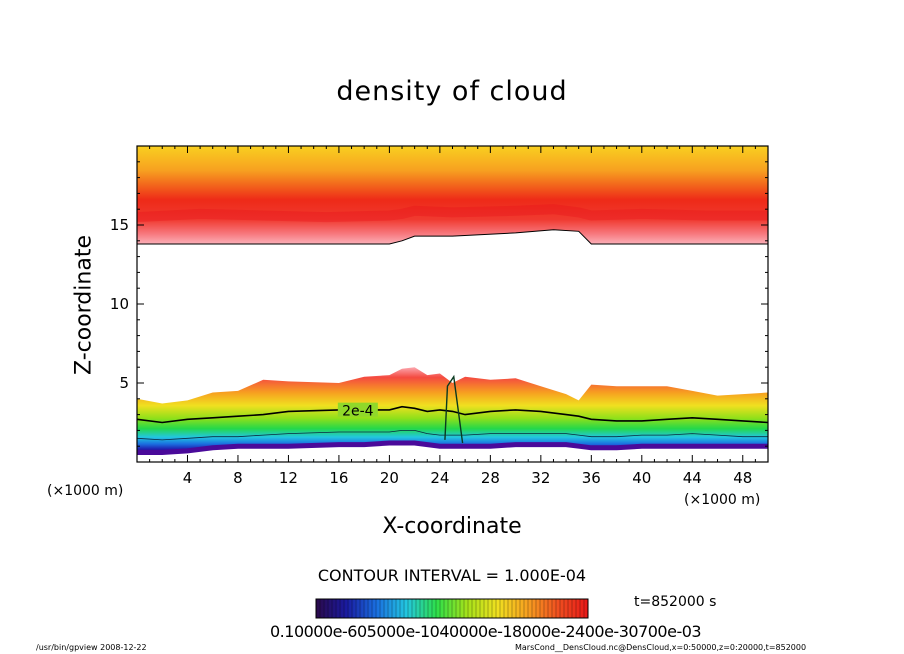  Describe the element at coordinates (452, 237) in the screenshot. I see `upper-layer-edge-contour` at that location.